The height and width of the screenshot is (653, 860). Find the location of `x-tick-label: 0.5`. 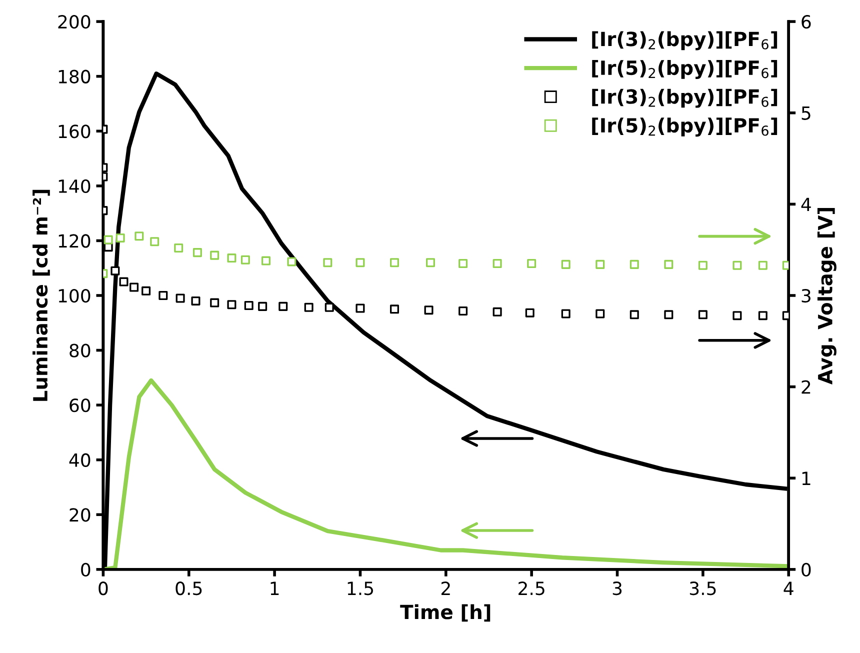

x-tick-label: 0.5 is located at coordinates (189, 589).